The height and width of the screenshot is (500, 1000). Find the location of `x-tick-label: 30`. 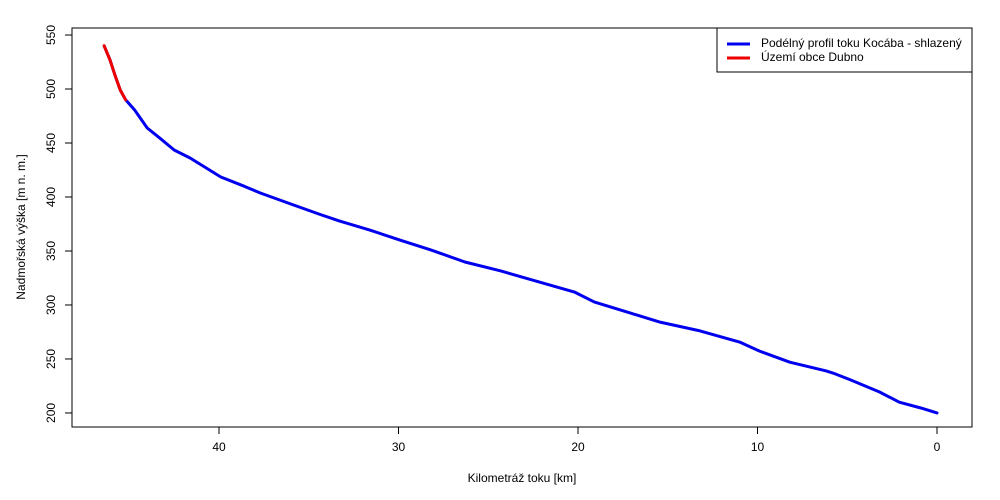

x-tick-label: 30 is located at coordinates (399, 447).